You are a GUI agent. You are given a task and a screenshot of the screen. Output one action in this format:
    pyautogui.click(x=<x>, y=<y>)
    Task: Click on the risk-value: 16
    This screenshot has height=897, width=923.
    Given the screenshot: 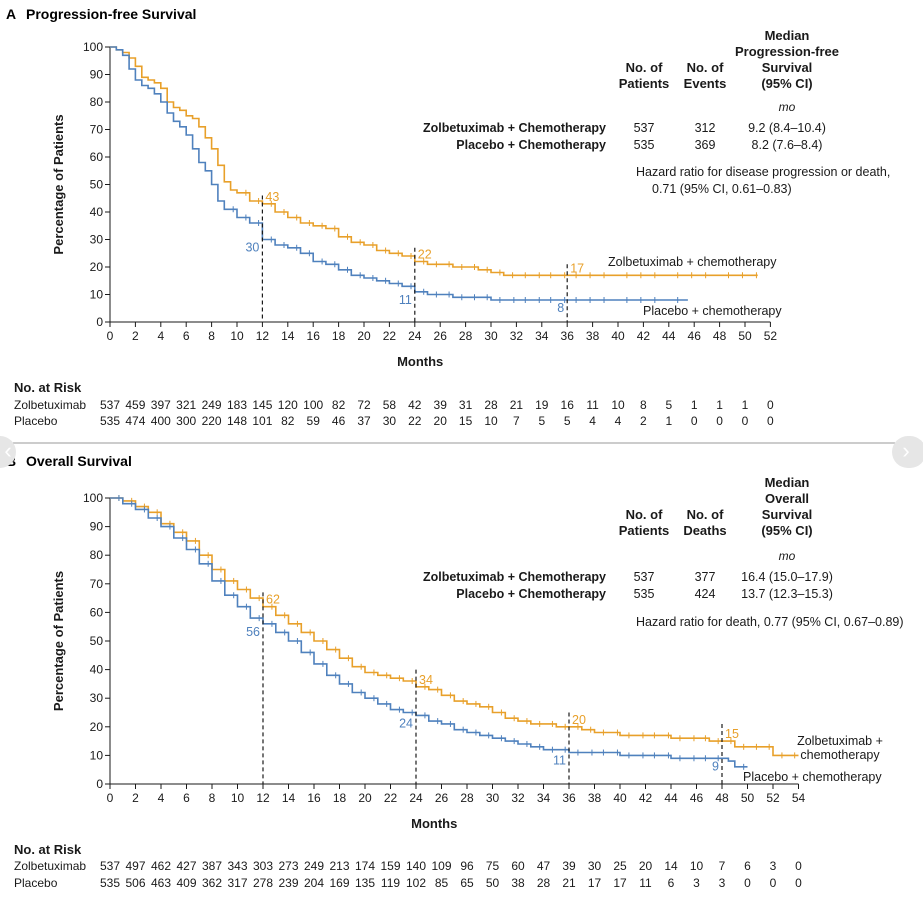 What is the action you would take?
    pyautogui.click(x=568, y=405)
    